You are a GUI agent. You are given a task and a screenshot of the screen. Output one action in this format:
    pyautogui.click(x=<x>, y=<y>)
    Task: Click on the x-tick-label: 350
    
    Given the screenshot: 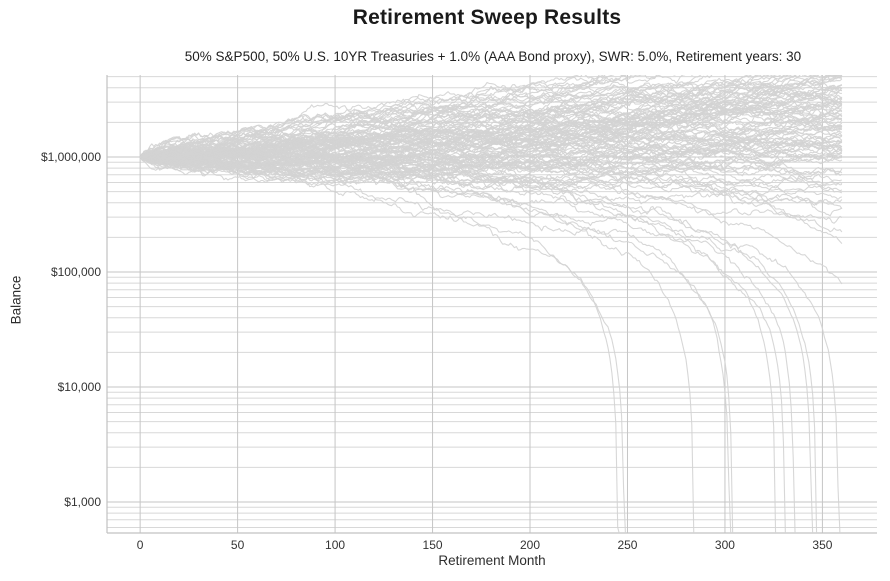 What is the action you would take?
    pyautogui.click(x=822, y=545)
    